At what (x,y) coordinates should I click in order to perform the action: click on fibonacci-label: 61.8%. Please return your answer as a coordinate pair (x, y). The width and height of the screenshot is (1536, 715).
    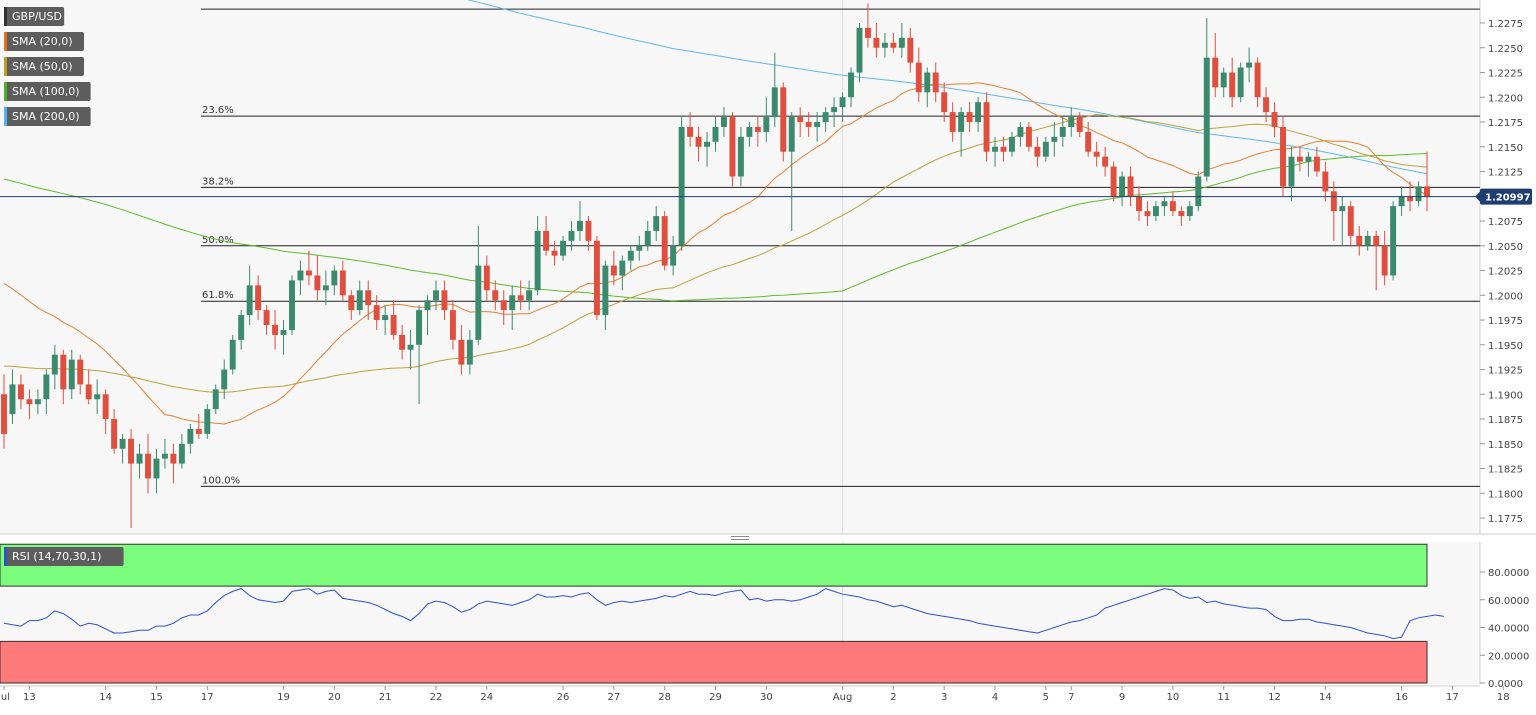
    Looking at the image, I should click on (218, 295).